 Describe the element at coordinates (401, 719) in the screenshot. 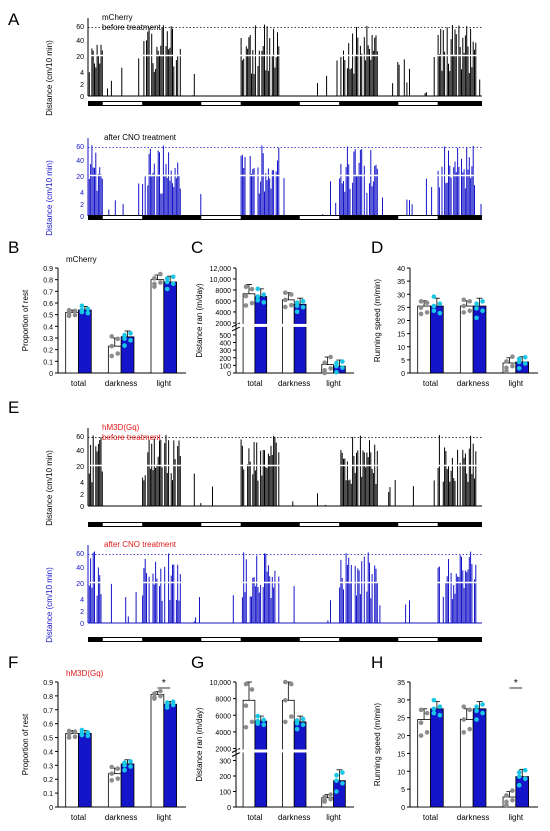

I see `y-tick-label: 25` at that location.